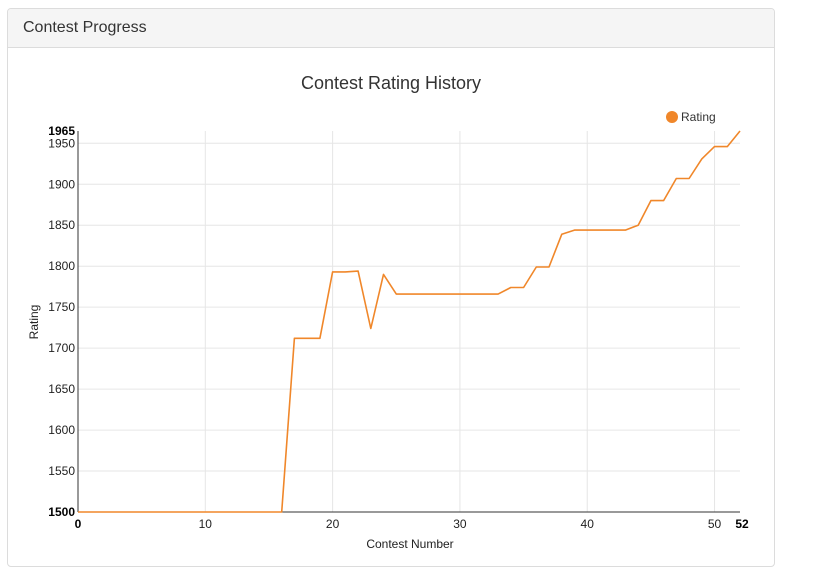 The width and height of the screenshot is (820, 582). I want to click on y-tick-label: 1650, so click(61, 389).